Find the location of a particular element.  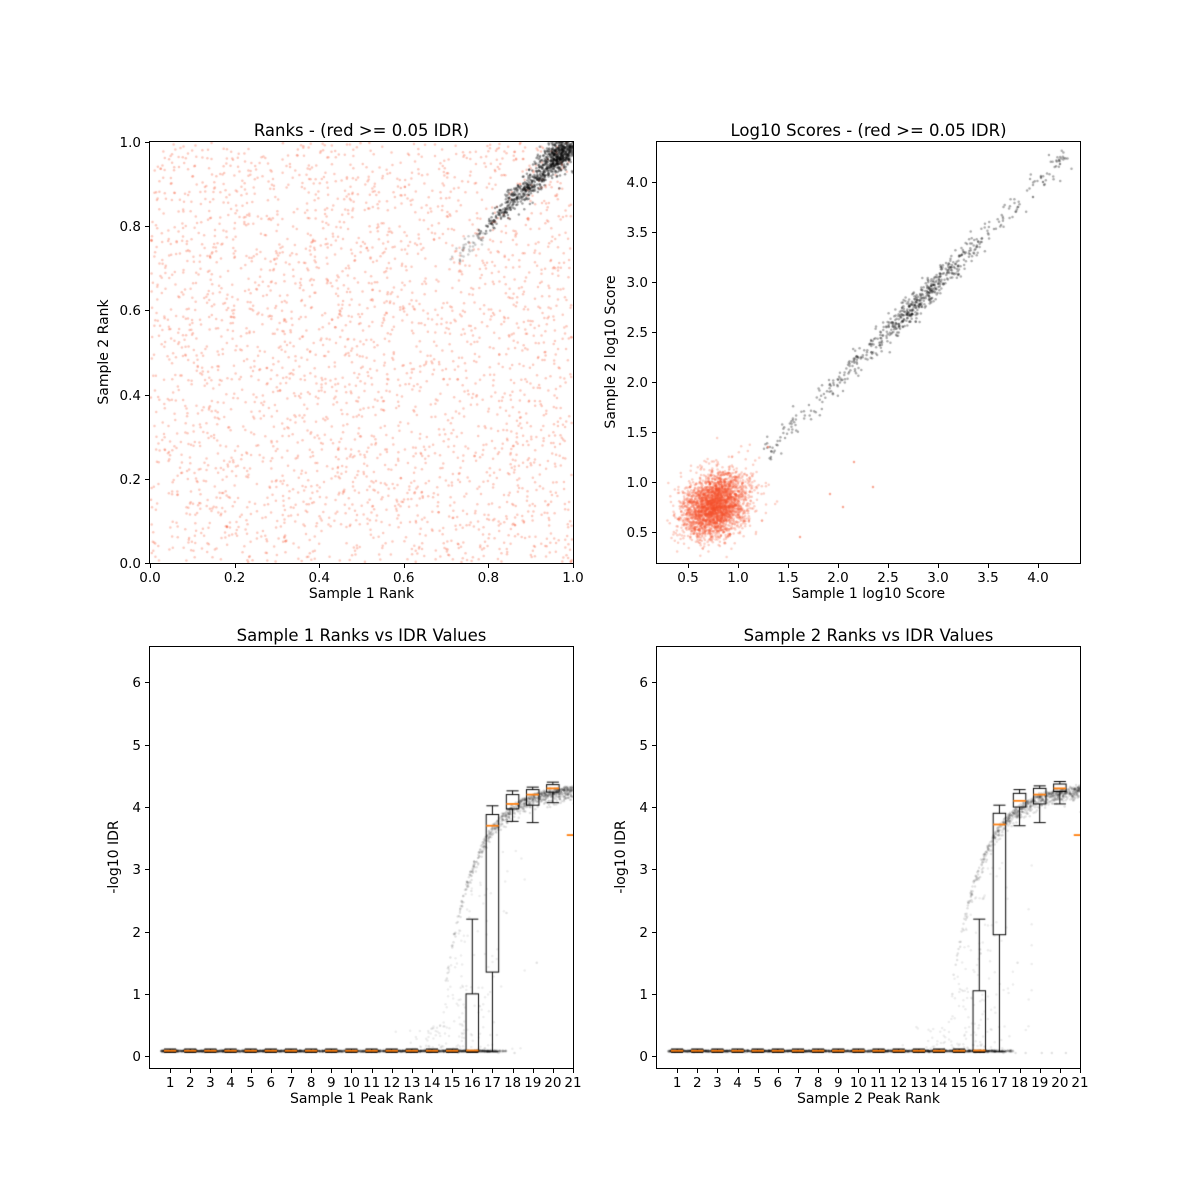

y-tick-label: 3.0 is located at coordinates (637, 283).